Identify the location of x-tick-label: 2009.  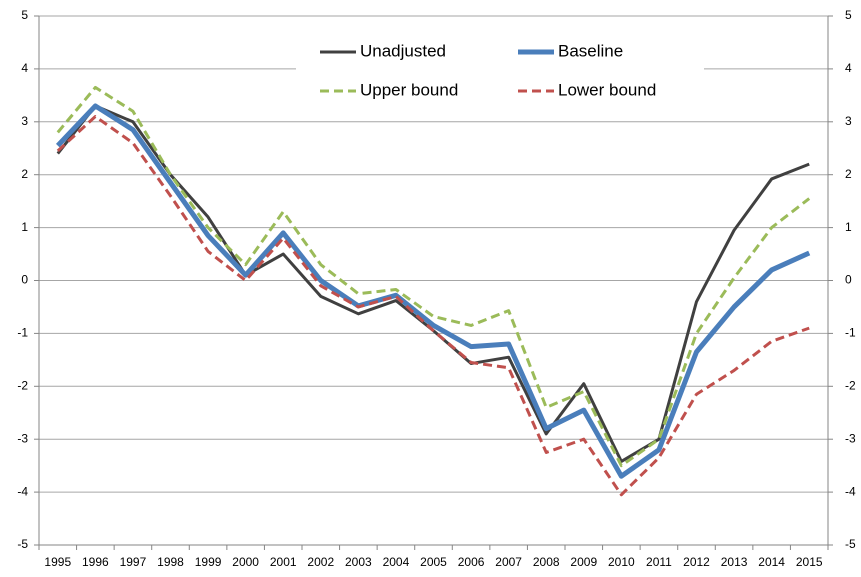
(583, 562).